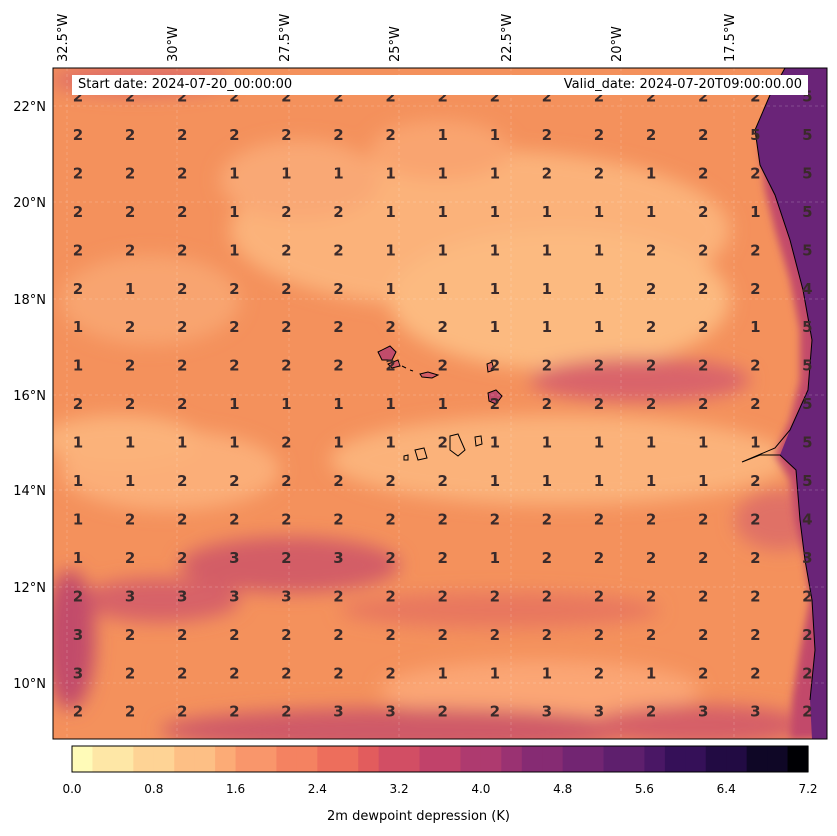 This screenshot has width=837, height=836. What do you see at coordinates (807, 520) in the screenshot?
I see `grid-value: 4` at bounding box center [807, 520].